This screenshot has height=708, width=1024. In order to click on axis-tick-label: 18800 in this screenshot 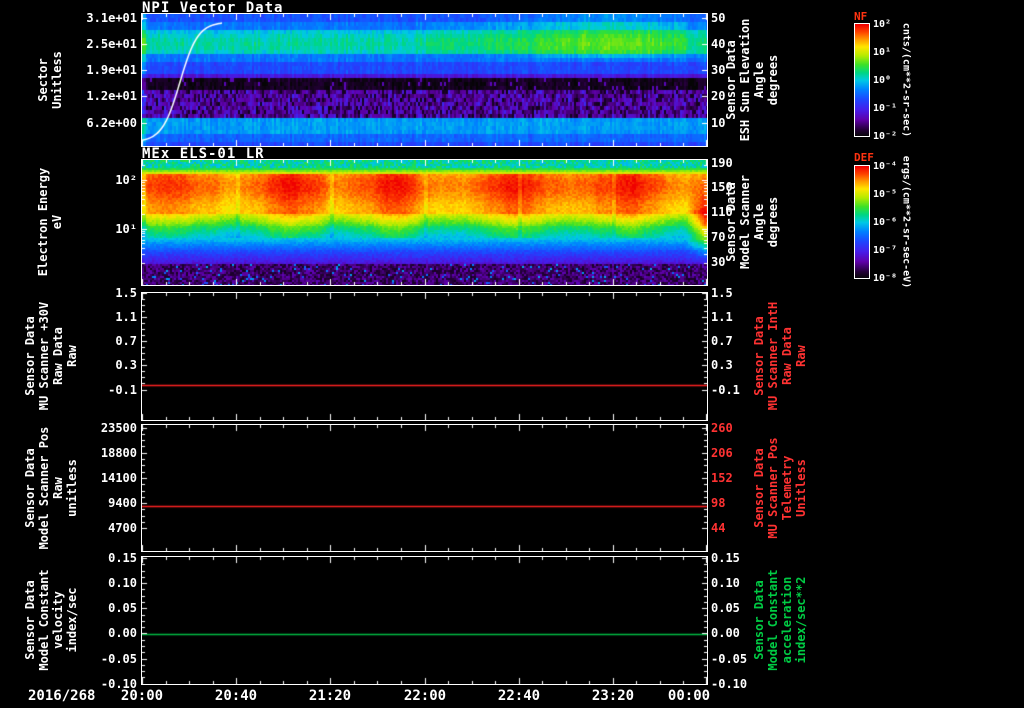, I will do `click(118, 452)`.